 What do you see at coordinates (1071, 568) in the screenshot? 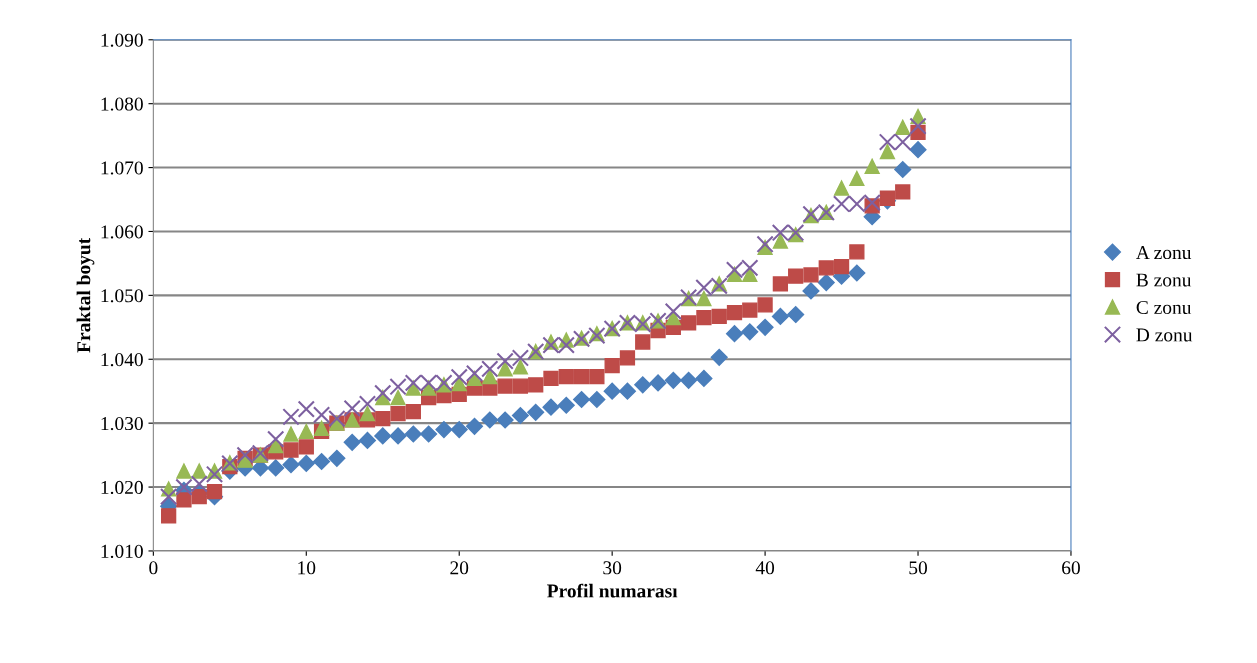
I see `x-tick-label: 60` at bounding box center [1071, 568].